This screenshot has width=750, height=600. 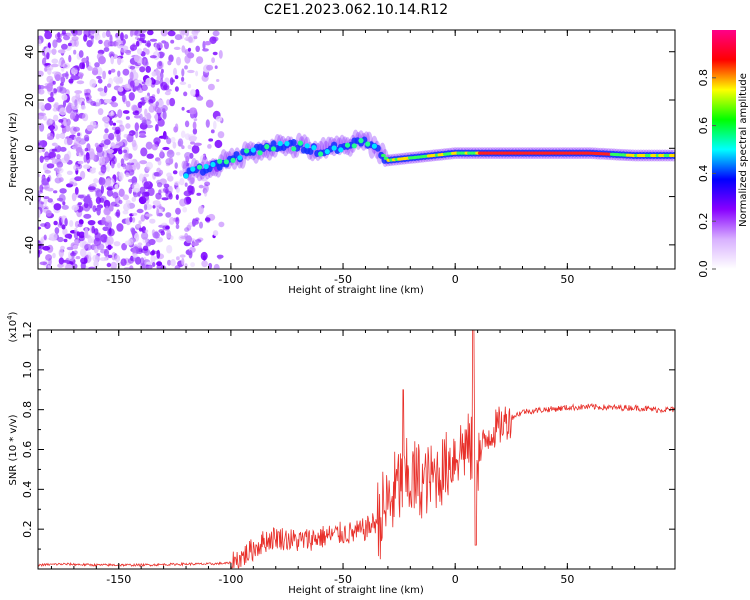 I want to click on colorbar-tick-label: 0.6, so click(x=703, y=126).